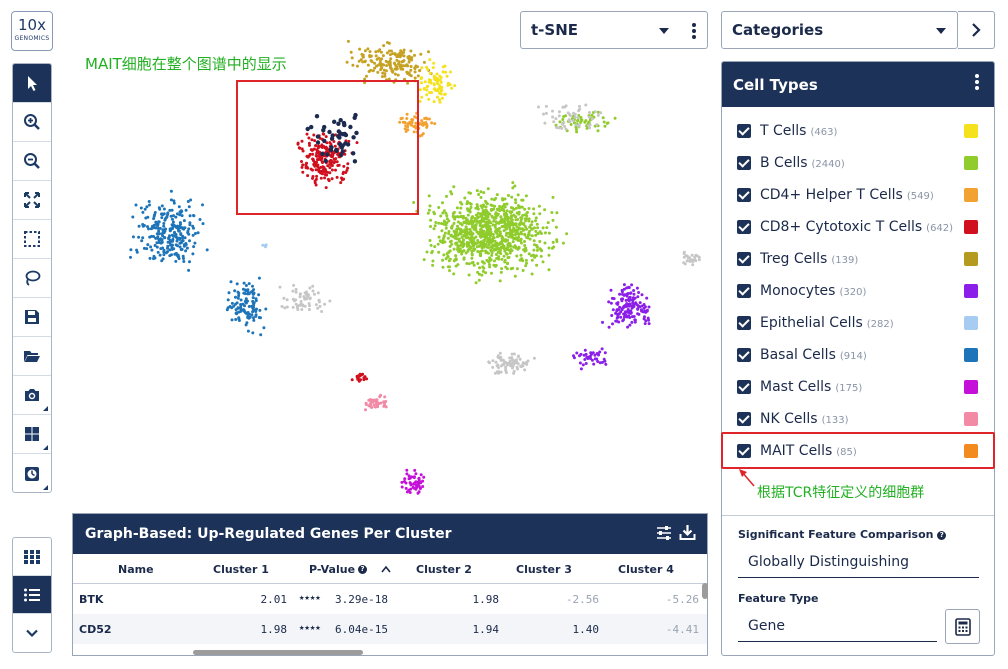 This screenshot has width=1008, height=669. Describe the element at coordinates (858, 227) in the screenshot. I see `cell-type-row: CD8+ Cytotoxic T Cells (642)` at that location.